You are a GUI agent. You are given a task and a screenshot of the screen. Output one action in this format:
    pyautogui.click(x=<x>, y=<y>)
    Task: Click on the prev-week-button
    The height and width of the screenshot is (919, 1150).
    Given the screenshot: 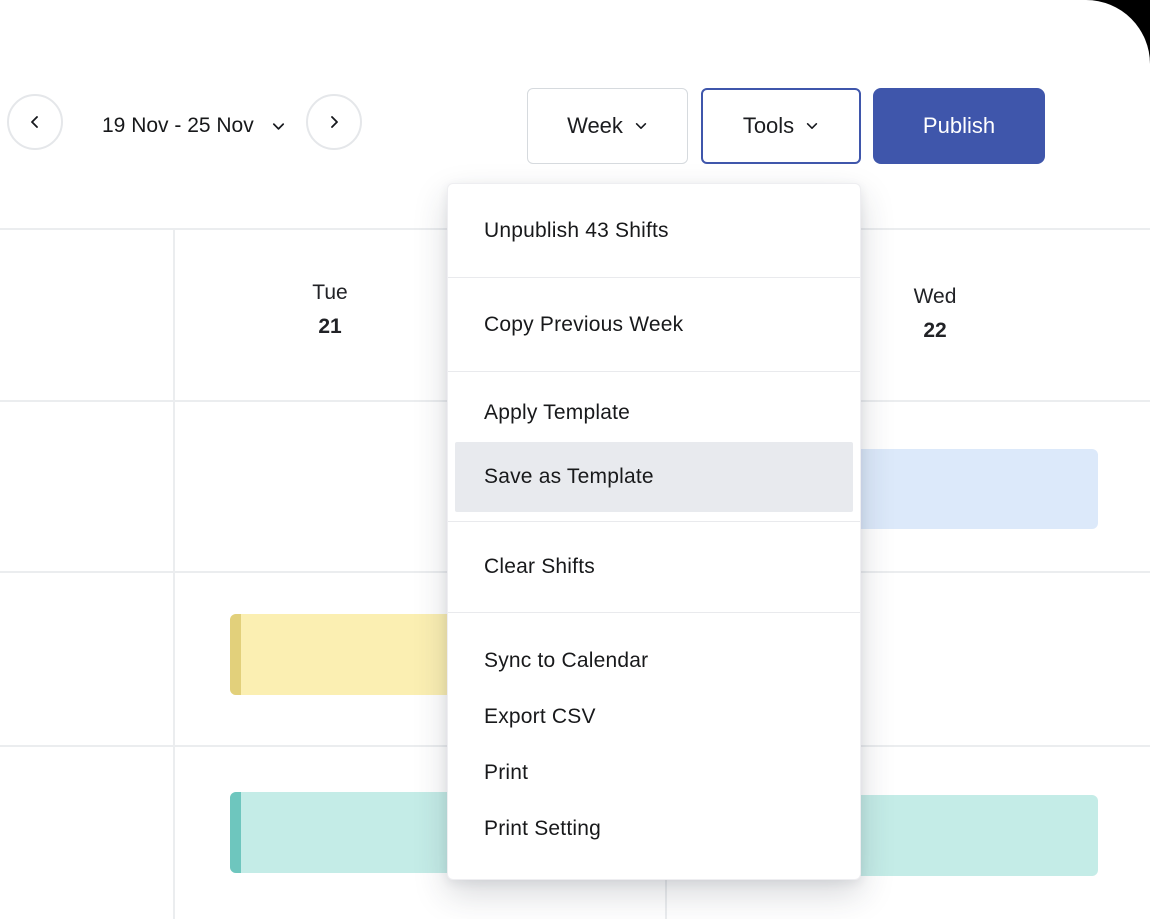 What is the action you would take?
    pyautogui.click(x=35, y=122)
    